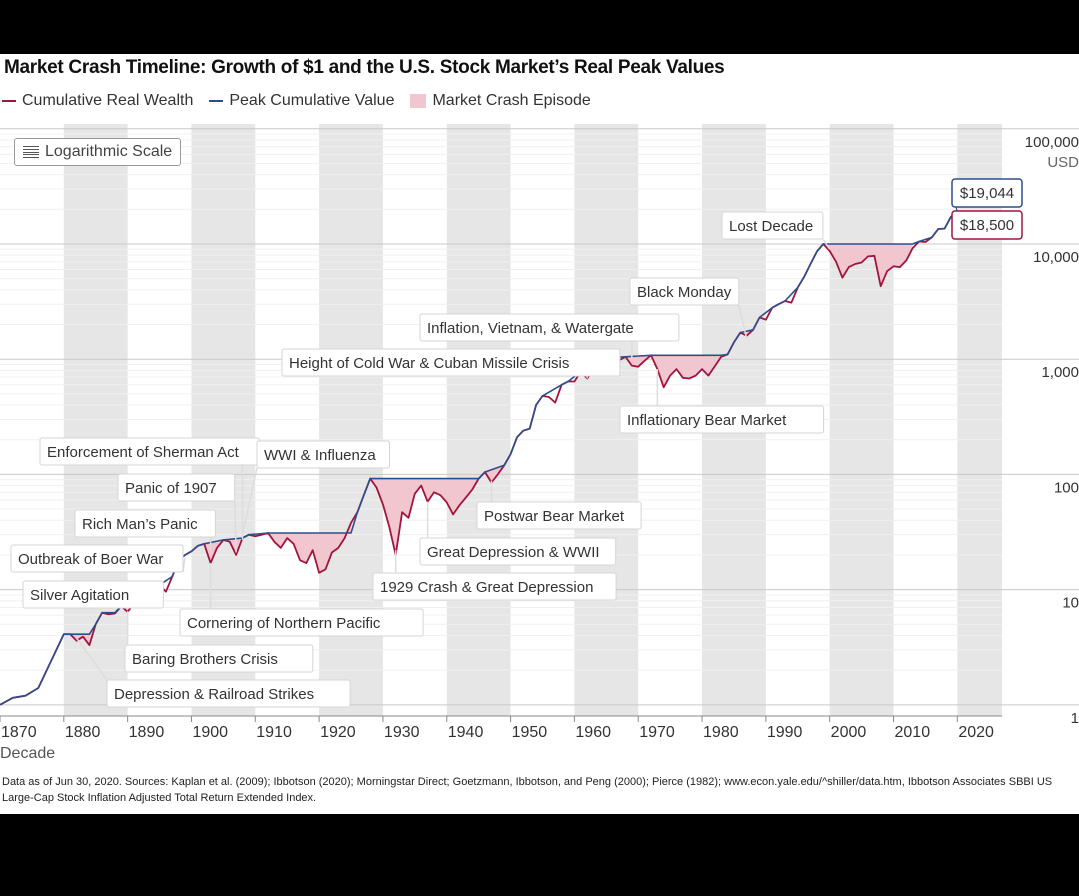  I want to click on x-tick-label: 1900, so click(210, 732).